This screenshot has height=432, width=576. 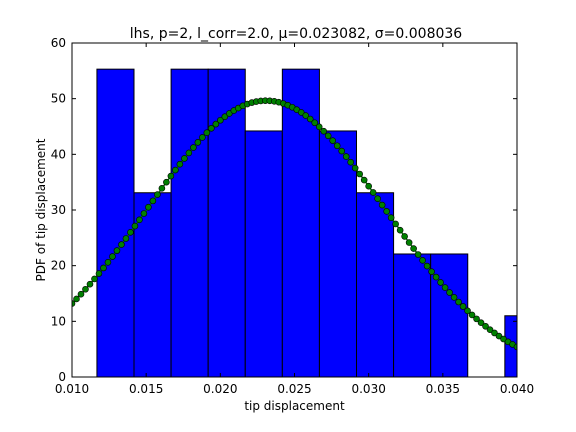 What do you see at coordinates (517, 389) in the screenshot?
I see `x-tick-label: 0.040` at bounding box center [517, 389].